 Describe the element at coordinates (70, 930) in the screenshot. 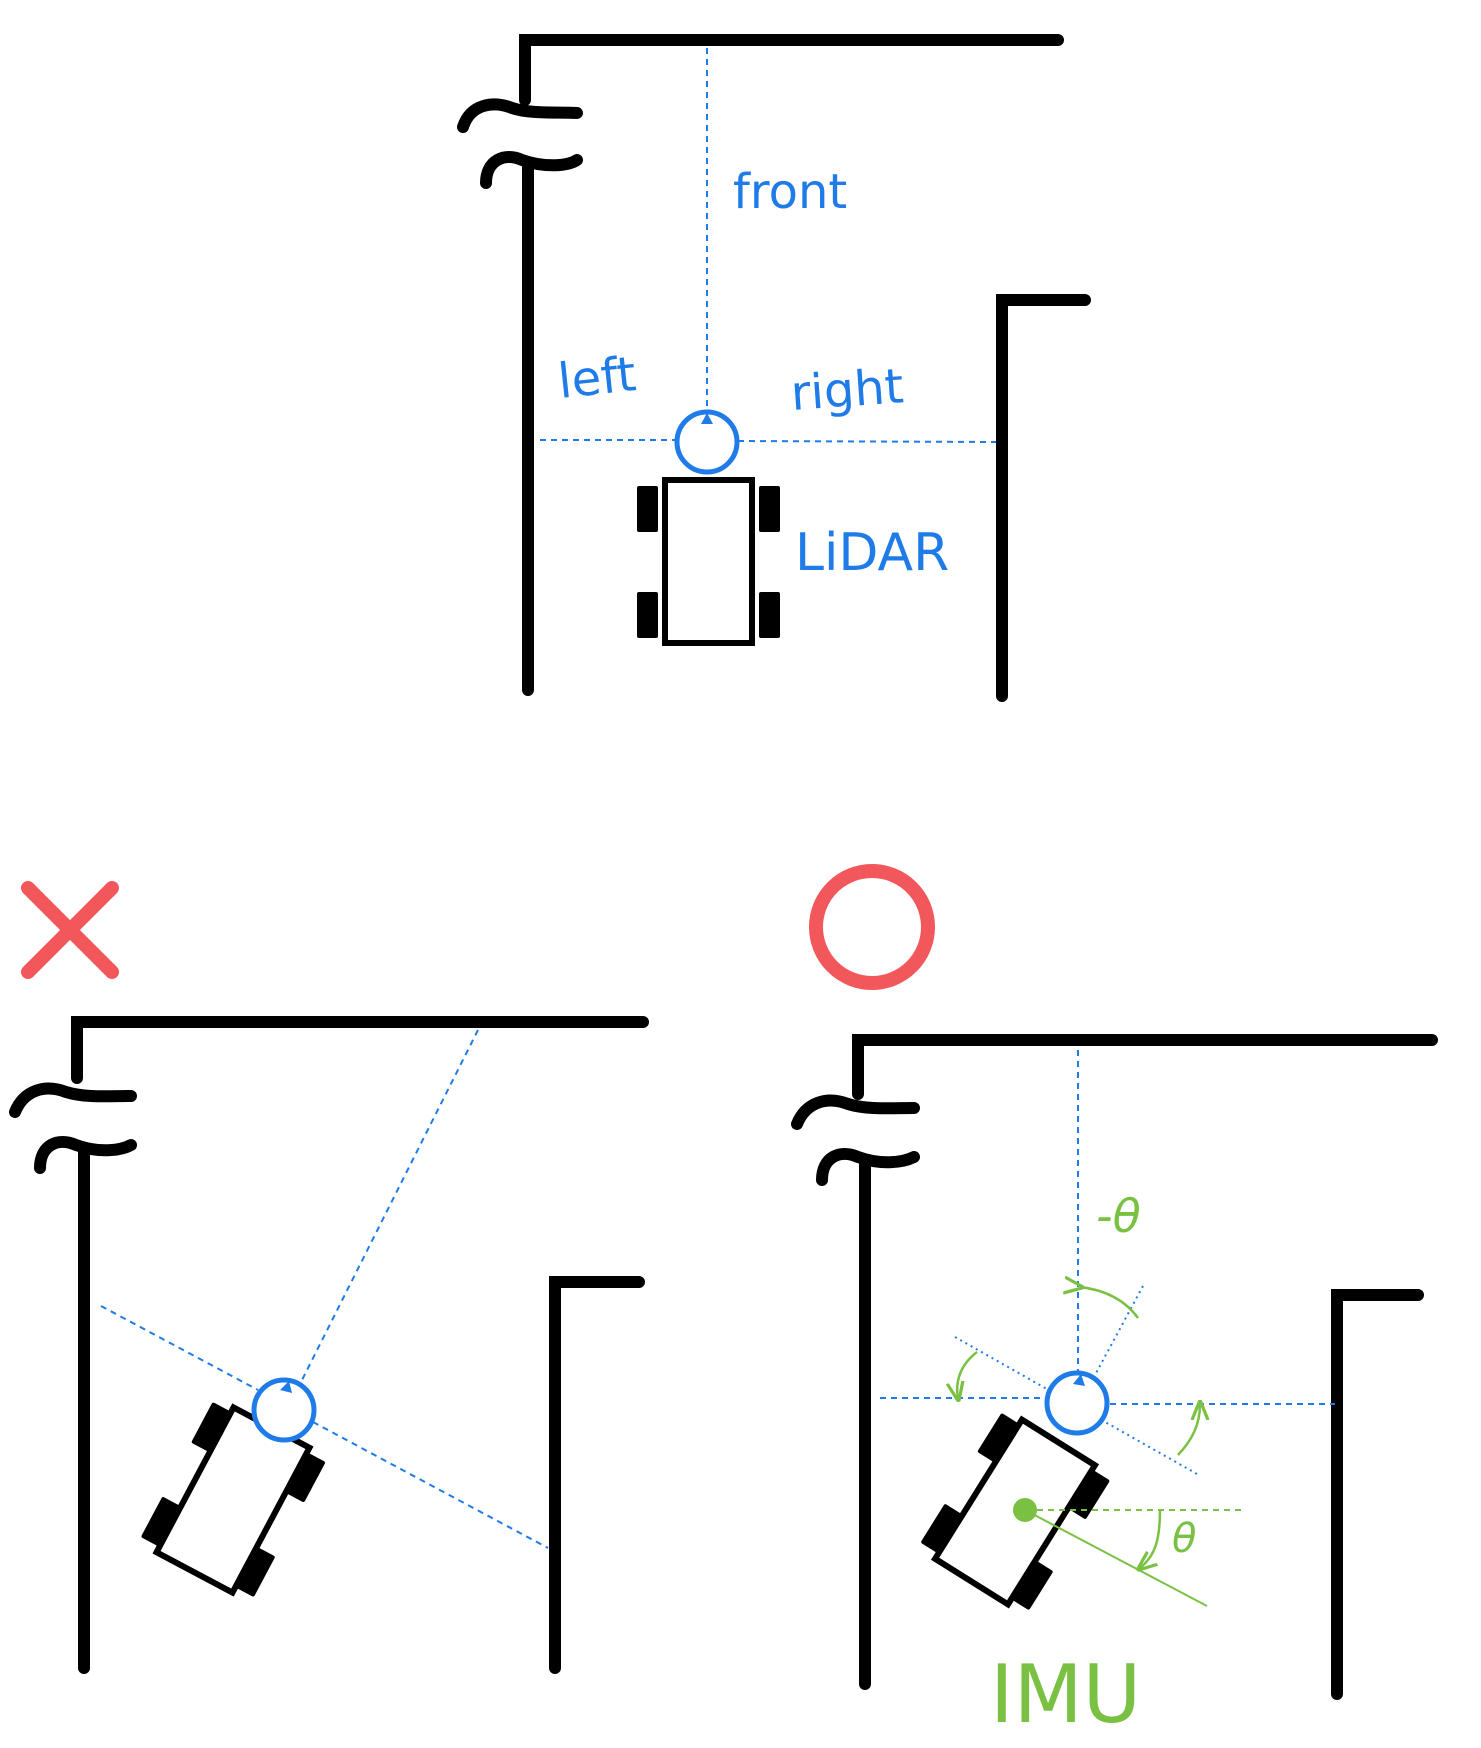

I see `wrong-mark-icon` at that location.